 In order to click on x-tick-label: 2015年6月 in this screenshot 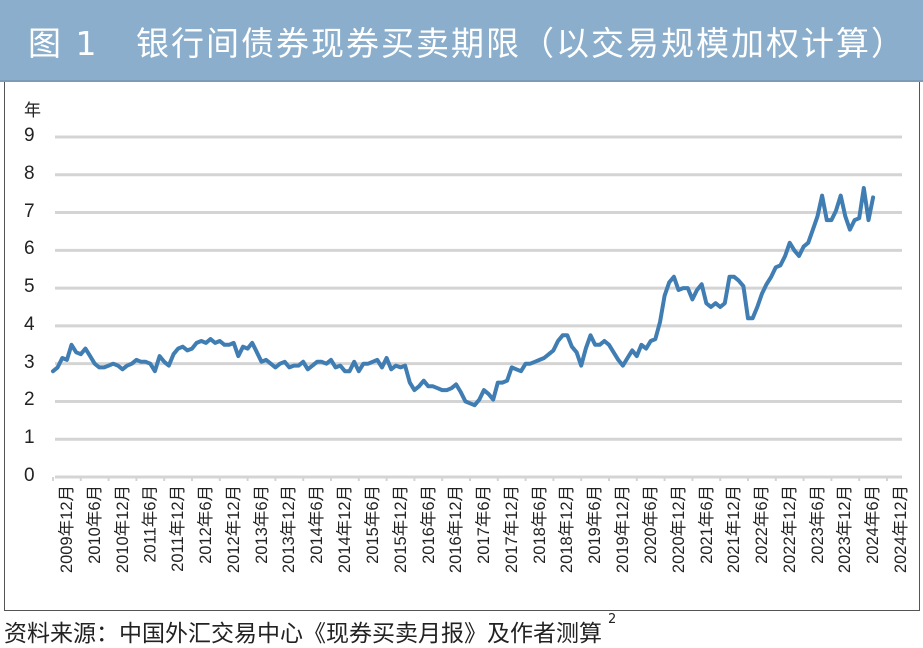, I will do `click(360, 545)`.